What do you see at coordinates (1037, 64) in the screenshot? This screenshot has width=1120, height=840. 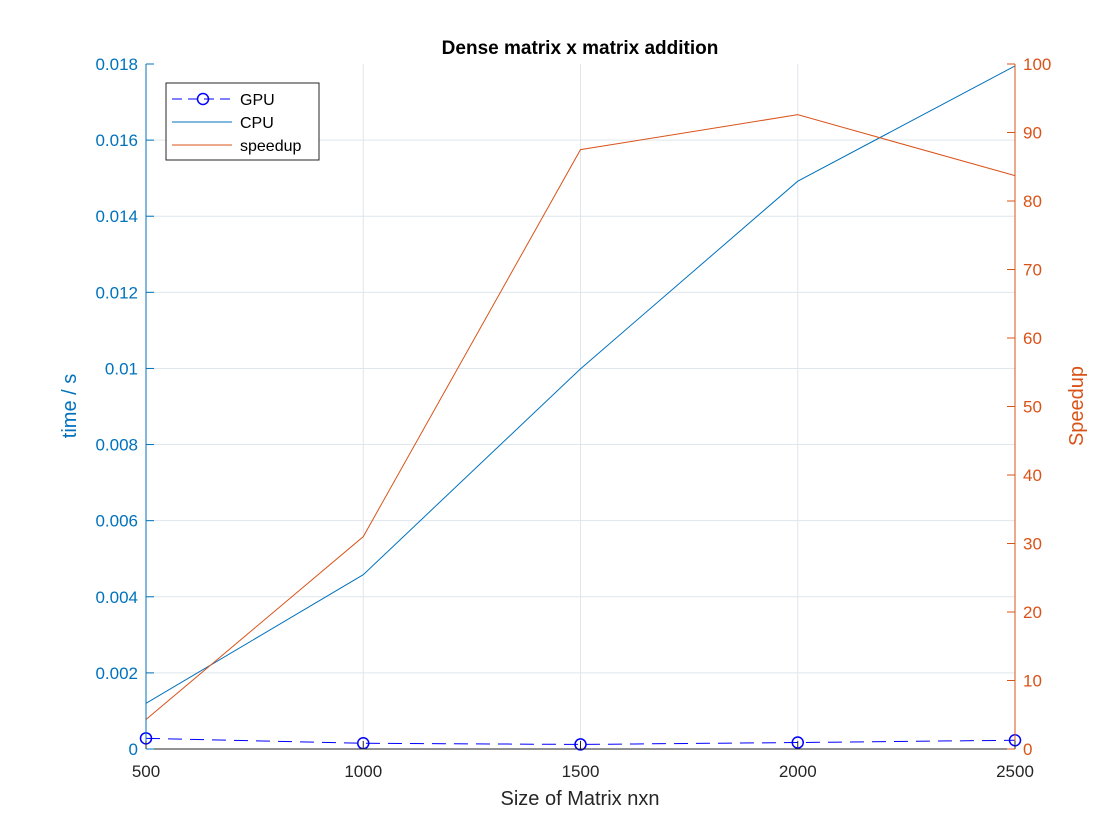 I see `y-right-tick-label: 100` at bounding box center [1037, 64].